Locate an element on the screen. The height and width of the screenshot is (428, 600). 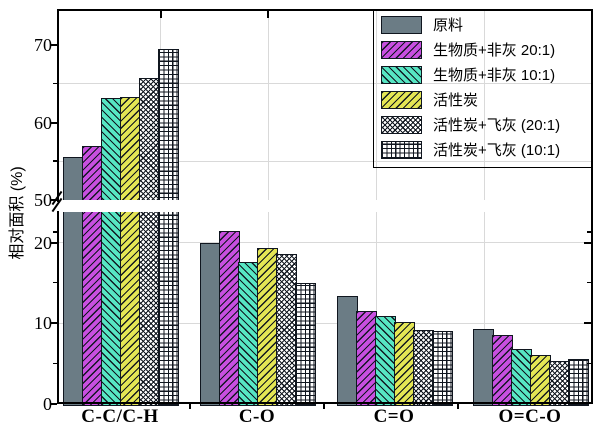
x-category-label: C-O is located at coordinates (257, 416).